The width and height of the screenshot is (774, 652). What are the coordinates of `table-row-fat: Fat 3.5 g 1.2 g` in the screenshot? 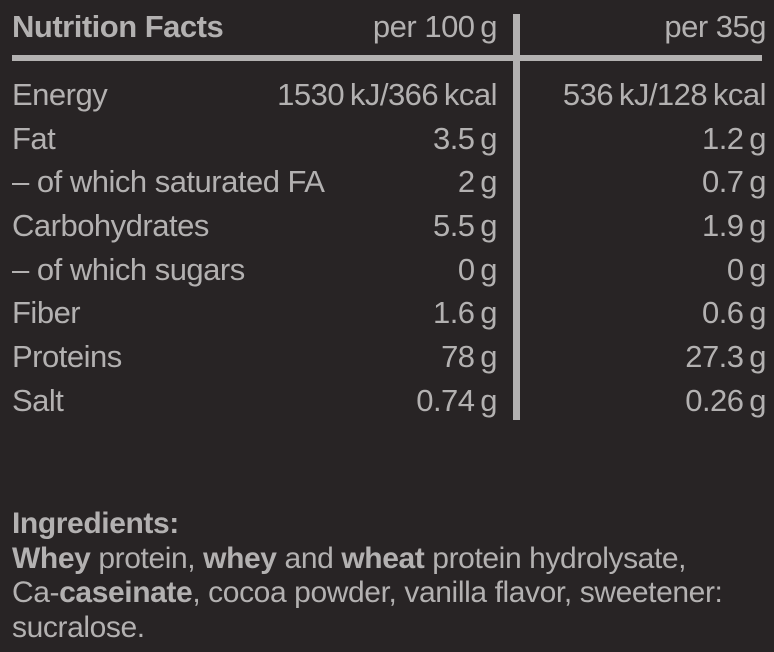 It's located at (387, 139).